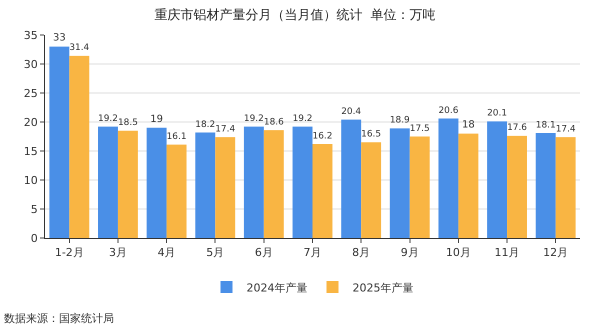  I want to click on data-label: 20.4, so click(351, 111).